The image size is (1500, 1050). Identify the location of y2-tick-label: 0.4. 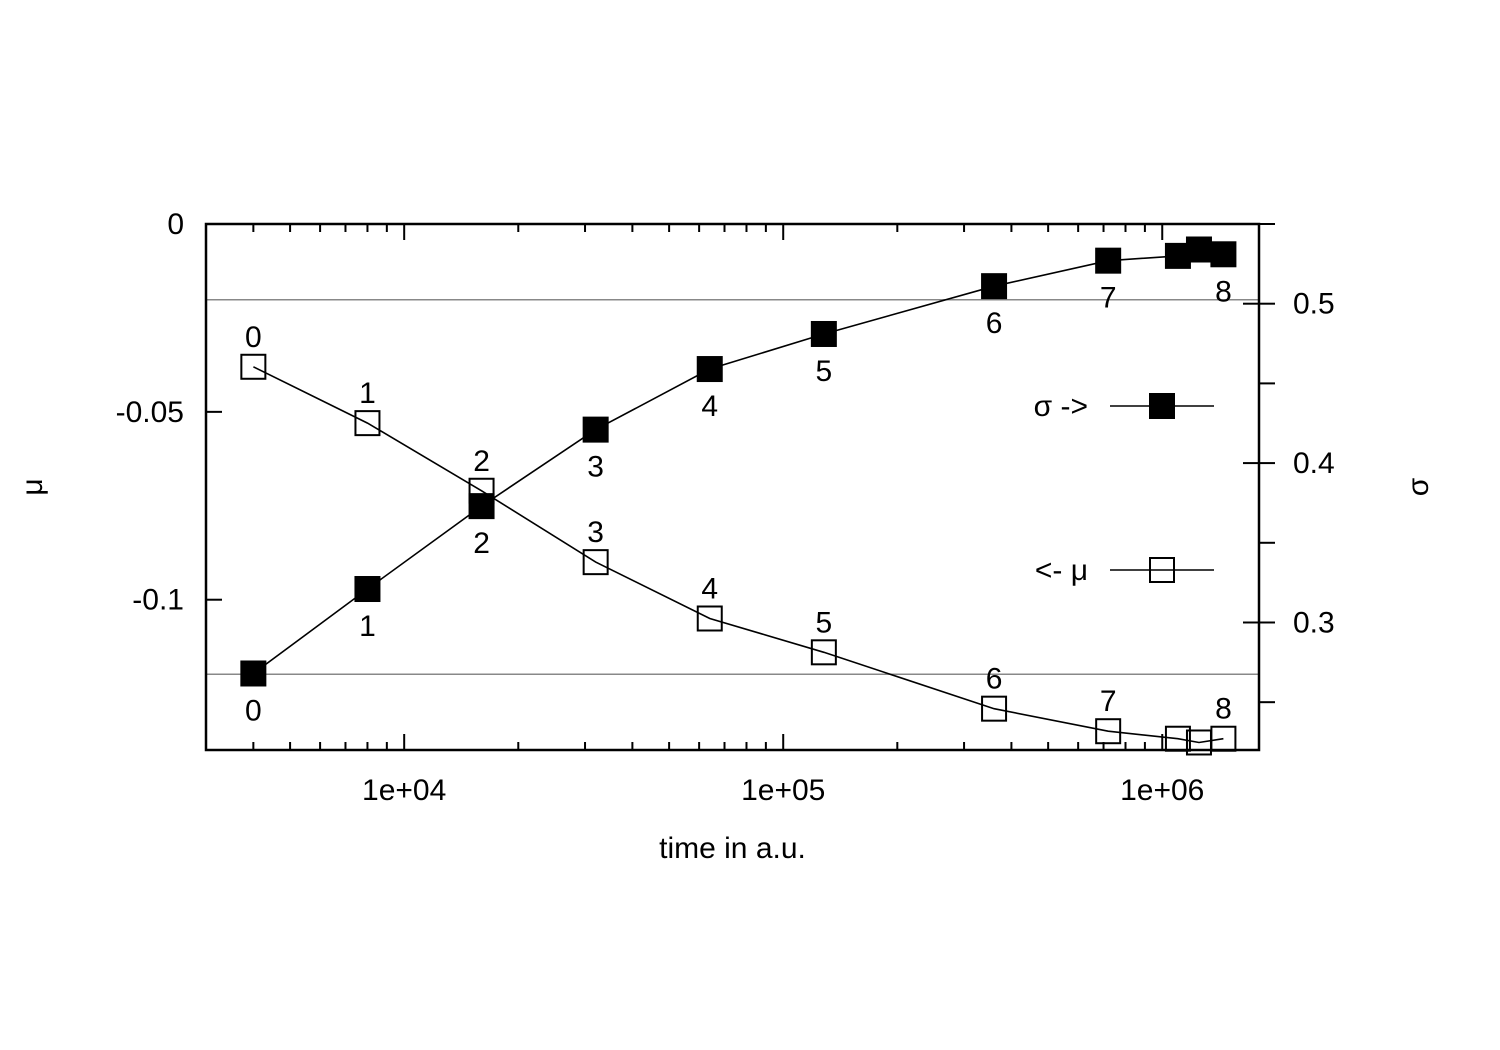
(1314, 463).